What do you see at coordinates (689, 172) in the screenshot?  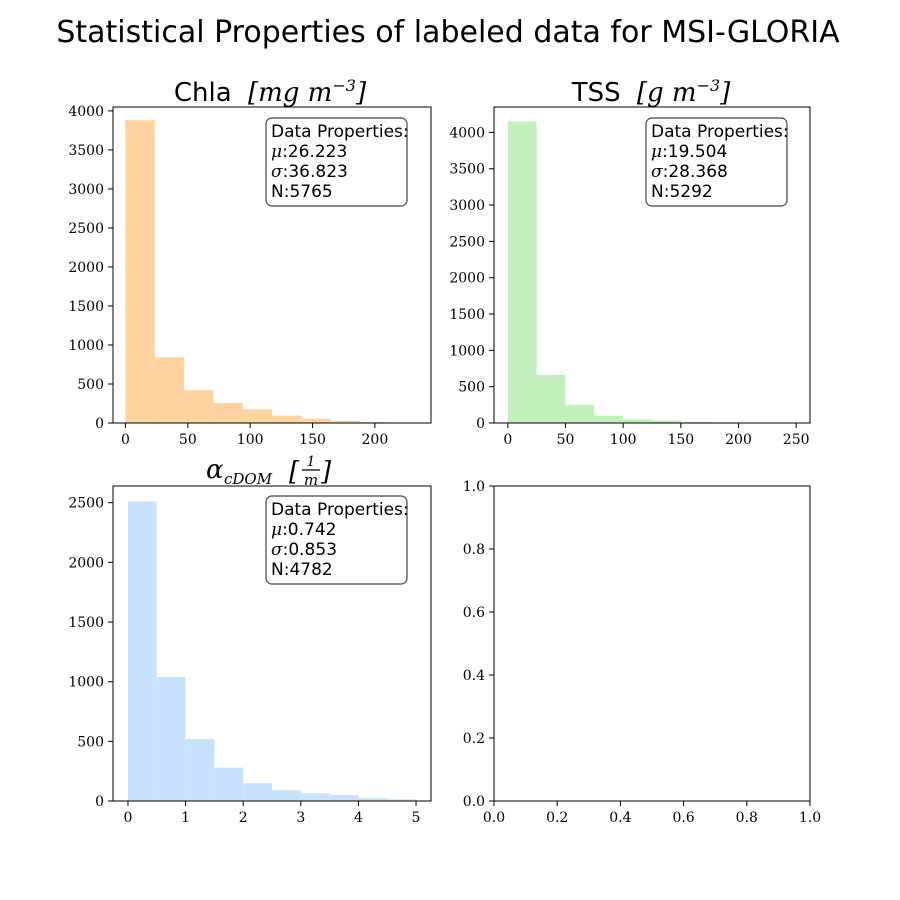 I see `tss-stat-line: σ:28.368` at bounding box center [689, 172].